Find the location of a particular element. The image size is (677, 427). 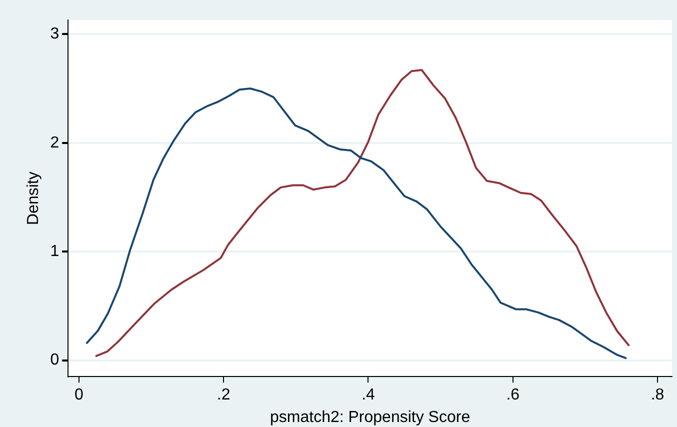

y-tick-label: 0 is located at coordinates (55, 360).